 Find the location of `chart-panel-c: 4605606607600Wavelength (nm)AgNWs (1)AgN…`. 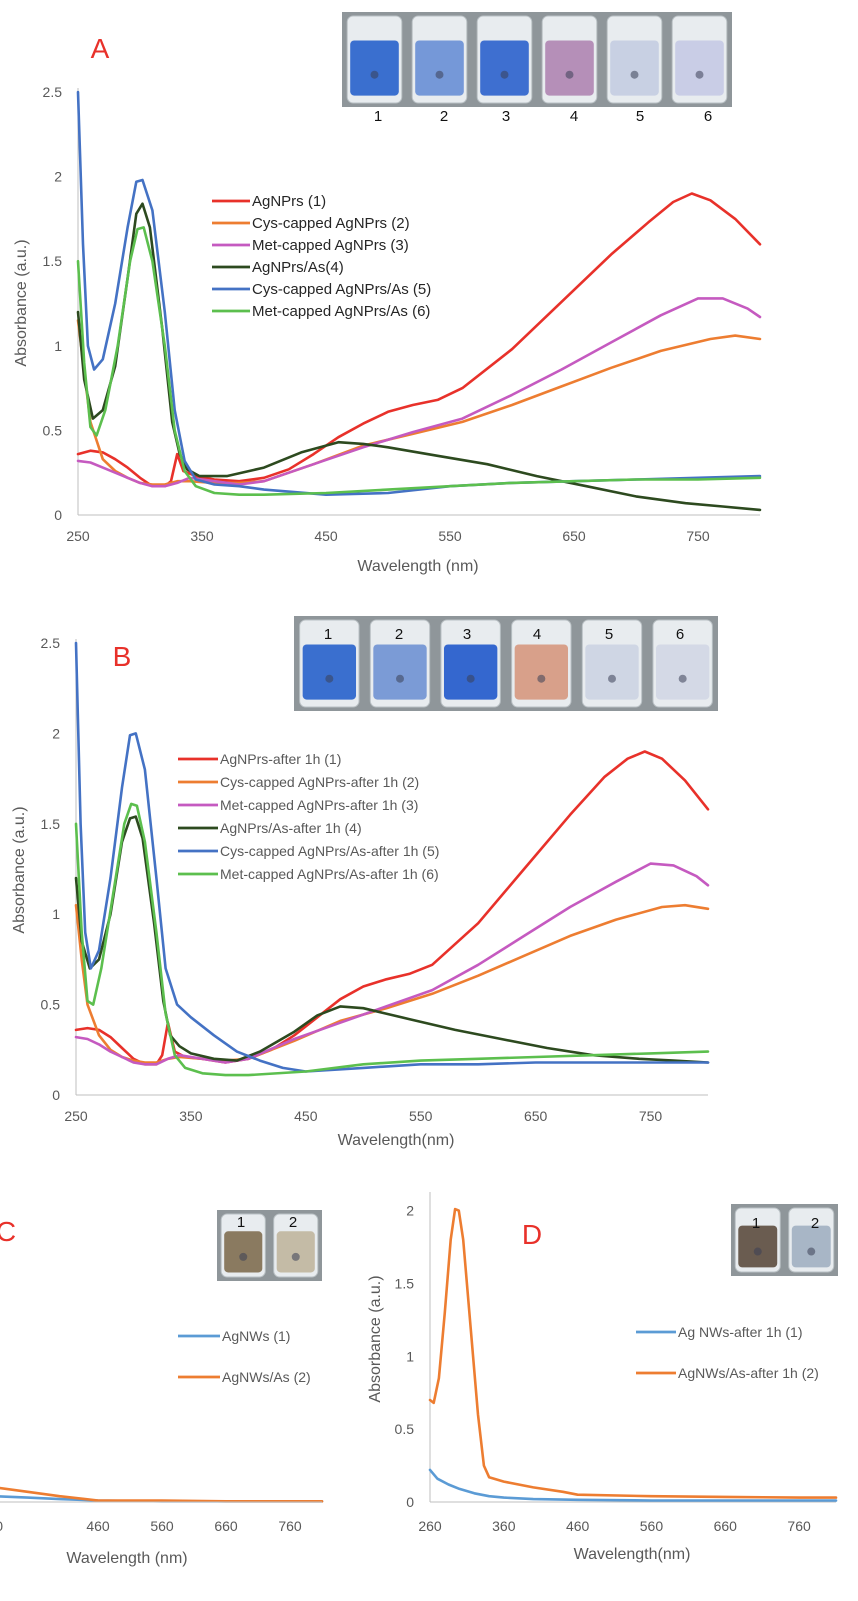

chart-panel-c: 4605606607600Wavelength (nm)AgNWs (1)AgN… is located at coordinates (162, 1388).